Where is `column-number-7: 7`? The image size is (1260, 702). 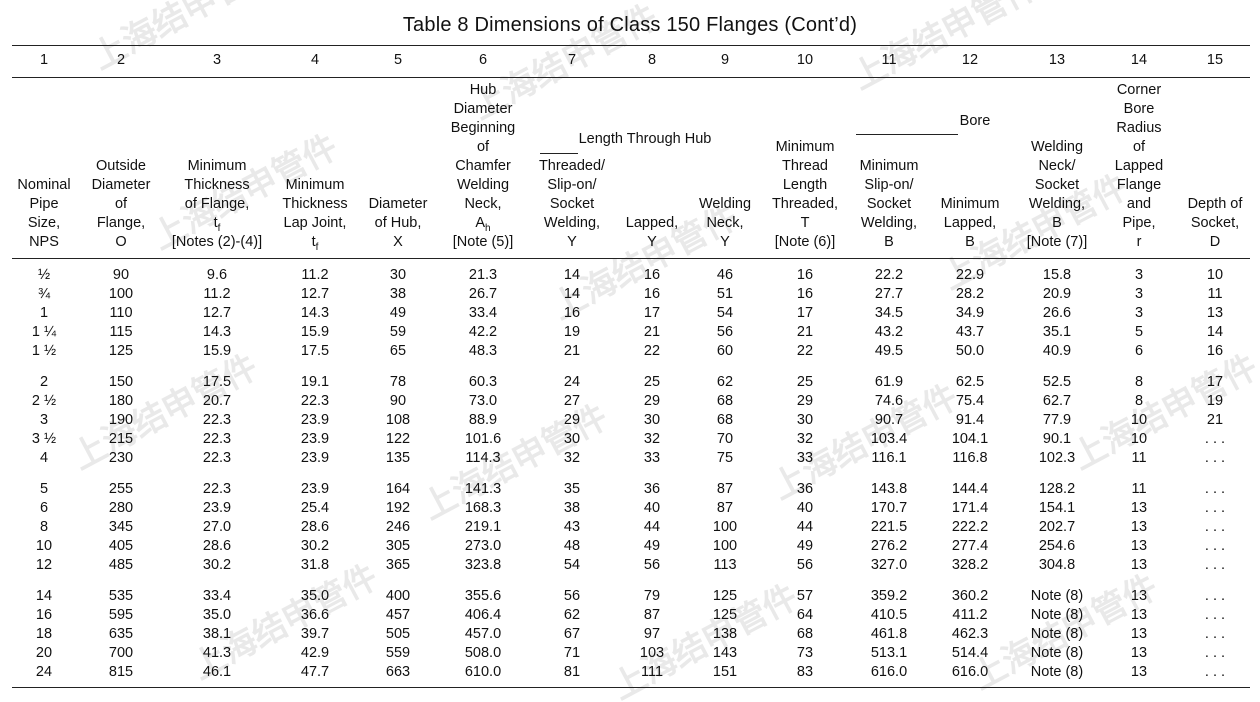 column-number-7: 7 is located at coordinates (572, 60).